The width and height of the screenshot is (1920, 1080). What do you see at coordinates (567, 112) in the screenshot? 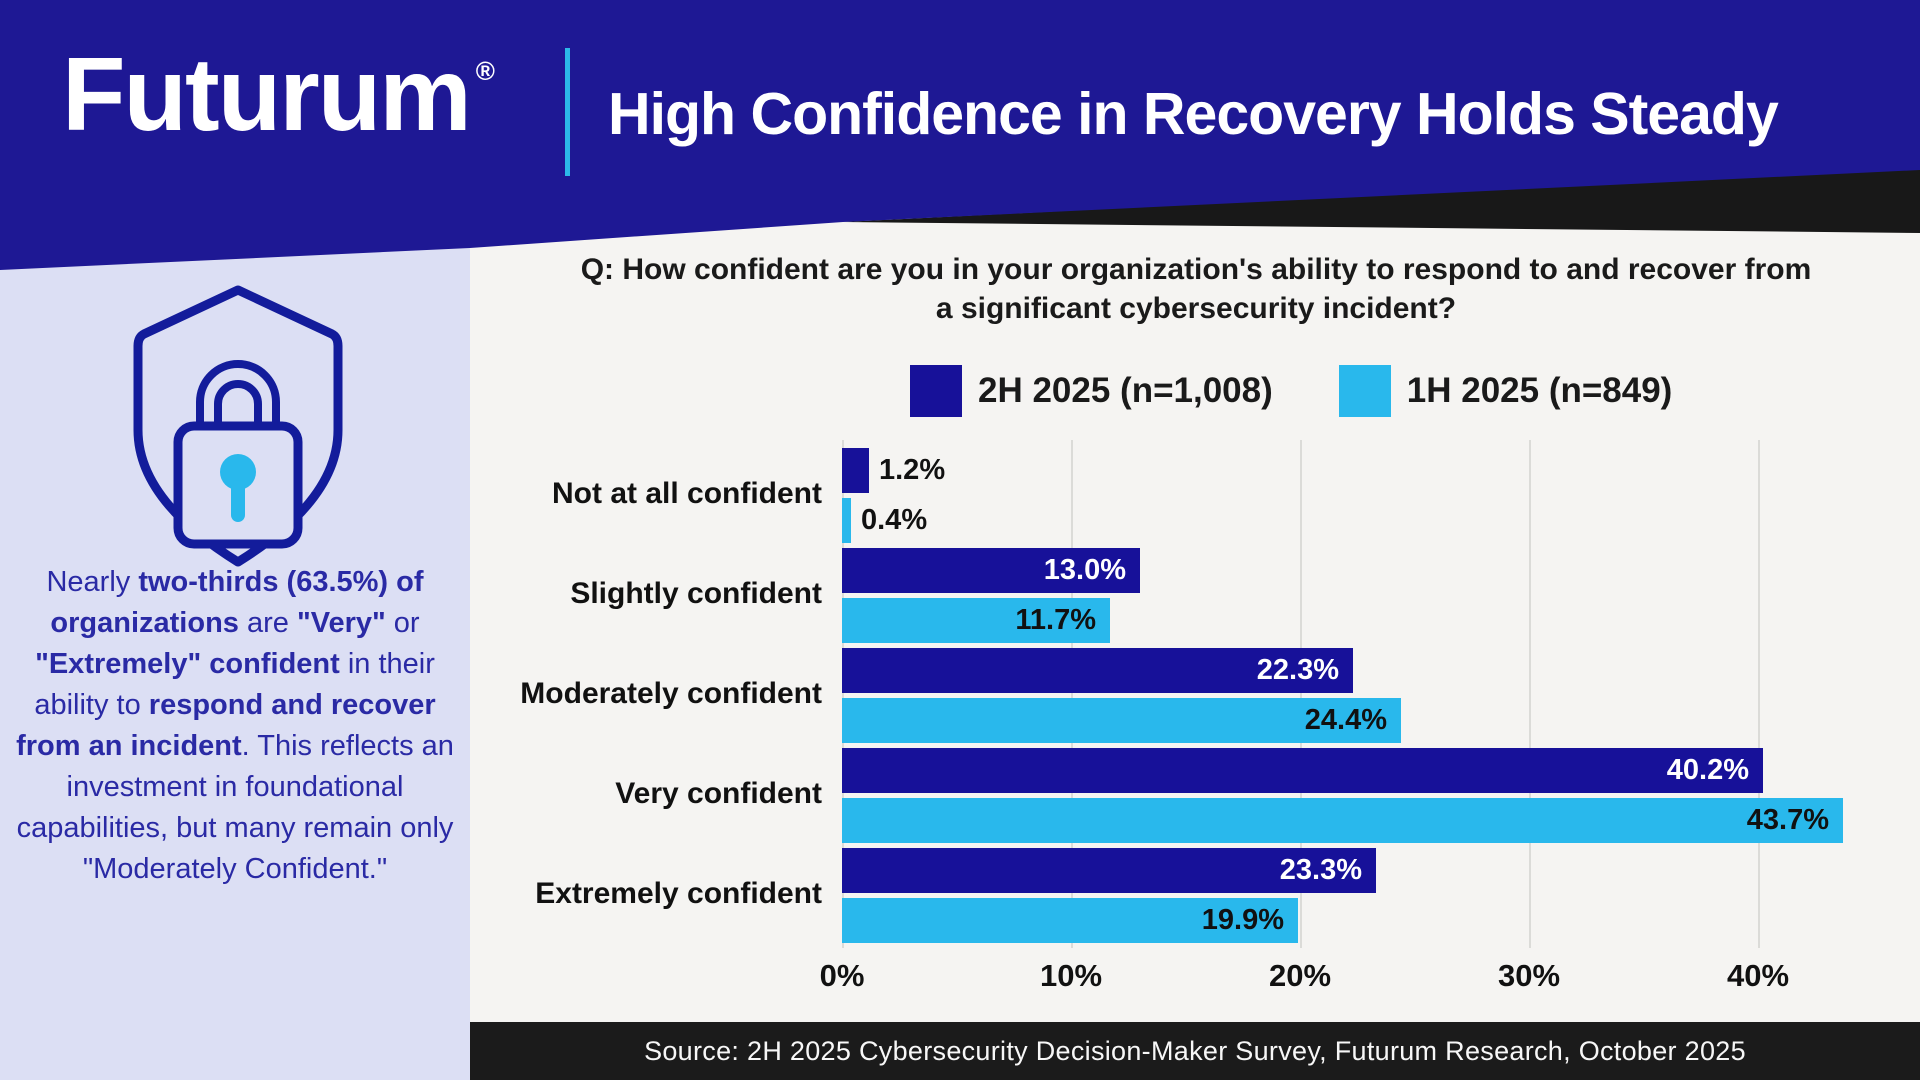
I see `header-divider` at bounding box center [567, 112].